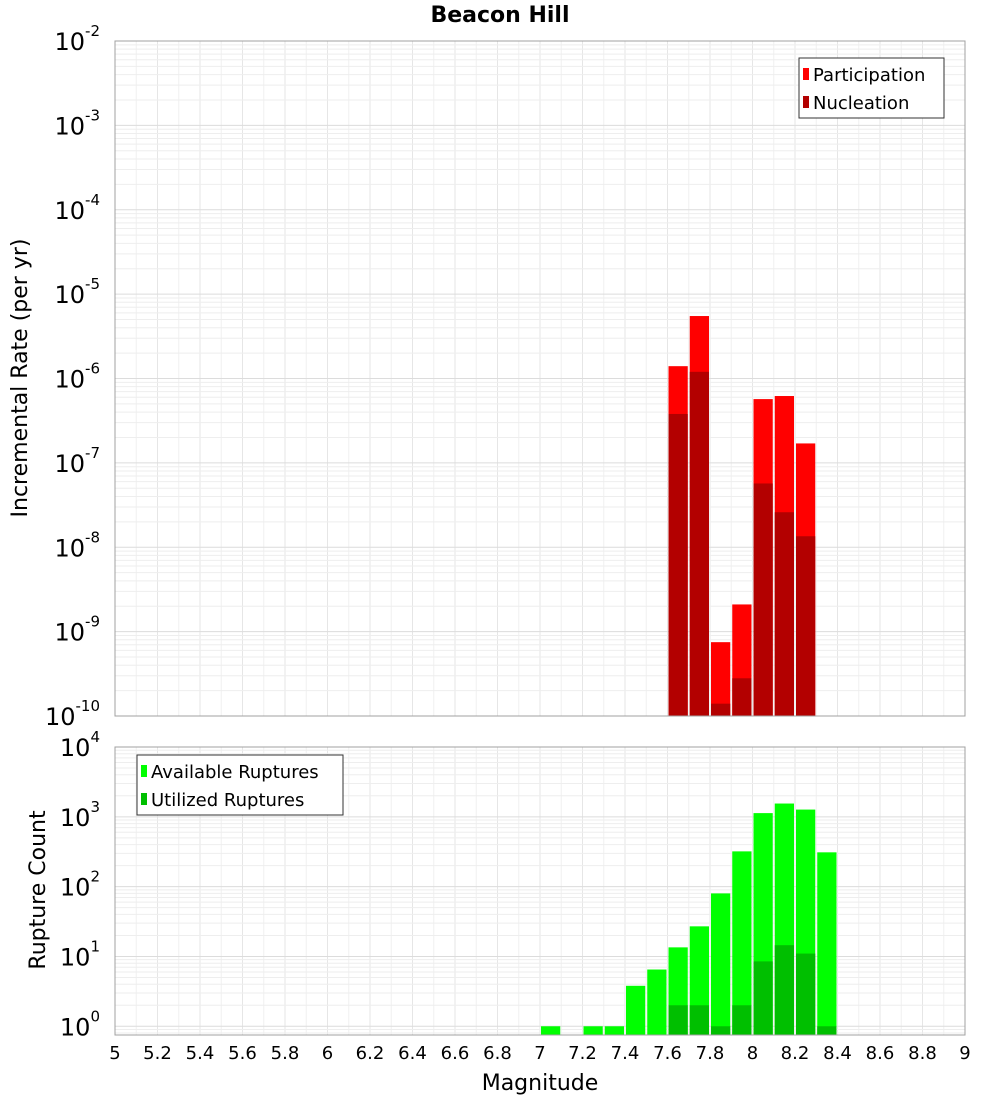 Image resolution: width=1000 pixels, height=1100 pixels. What do you see at coordinates (227, 800) in the screenshot?
I see `legend-label: Utilized Ruptures` at bounding box center [227, 800].